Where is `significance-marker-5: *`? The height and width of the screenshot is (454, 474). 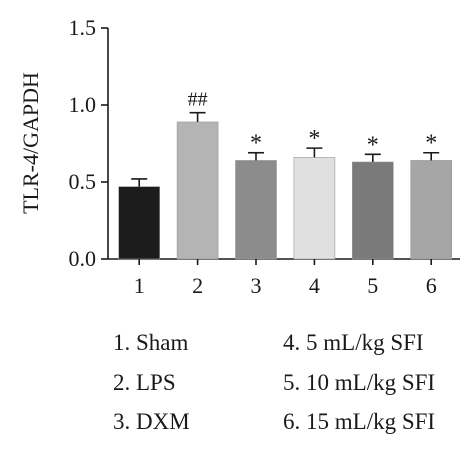
significance-marker-5: * is located at coordinates (373, 145).